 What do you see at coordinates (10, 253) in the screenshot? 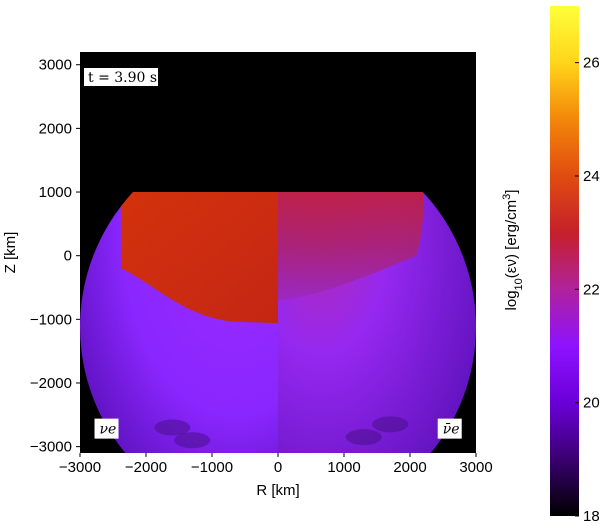
I see `y-axis-label: Z [km]` at bounding box center [10, 253].